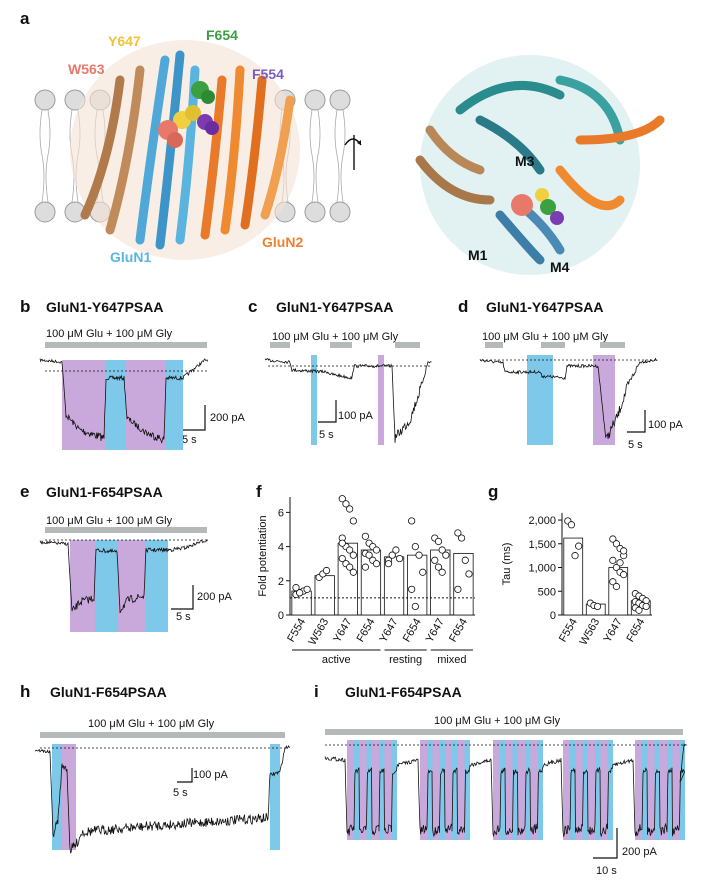  What do you see at coordinates (336, 660) in the screenshot?
I see `group-label: active` at bounding box center [336, 660].